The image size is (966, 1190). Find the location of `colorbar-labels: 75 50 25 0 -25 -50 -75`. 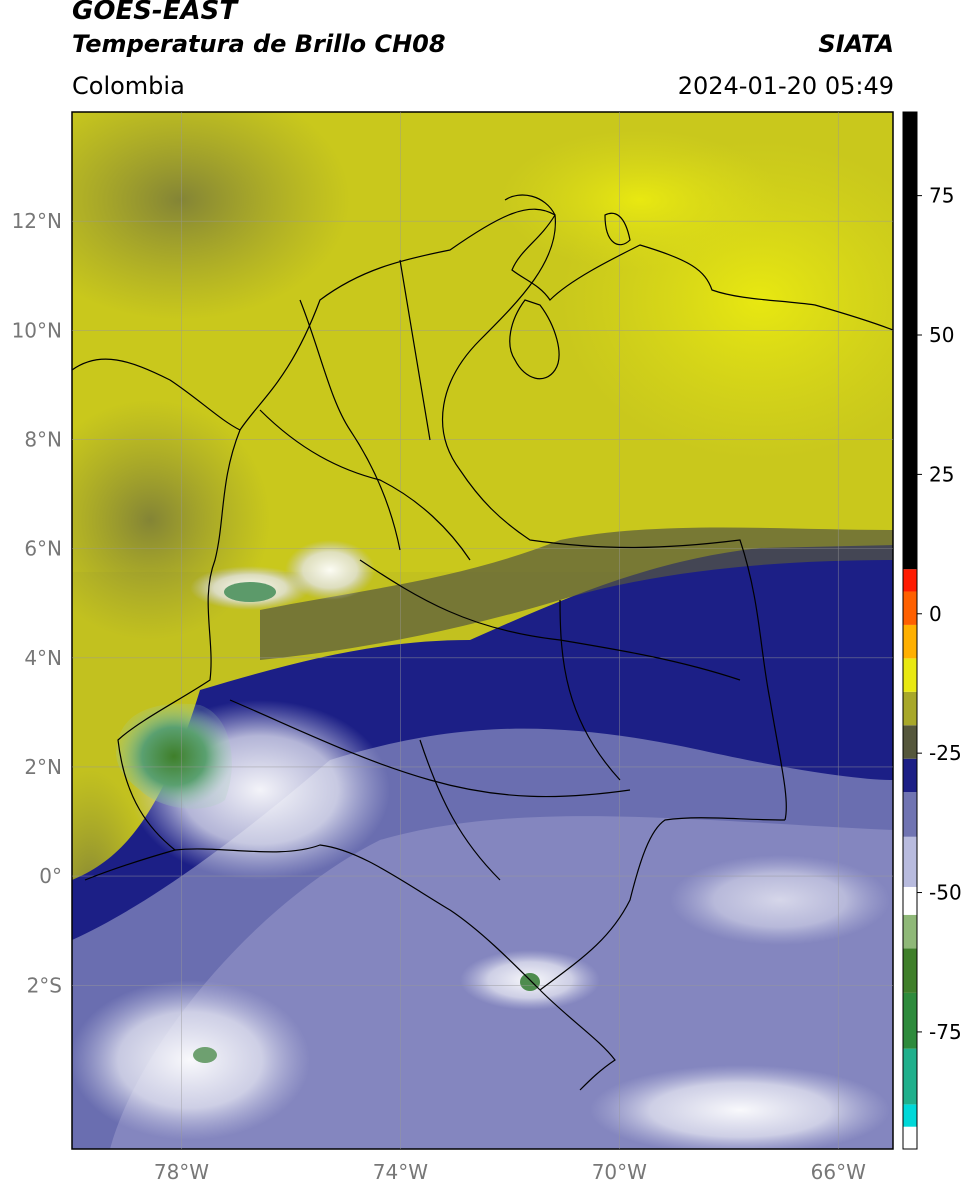

colorbar-labels: 75 50 25 0 -25 -50 -75 is located at coordinates (939, 614).